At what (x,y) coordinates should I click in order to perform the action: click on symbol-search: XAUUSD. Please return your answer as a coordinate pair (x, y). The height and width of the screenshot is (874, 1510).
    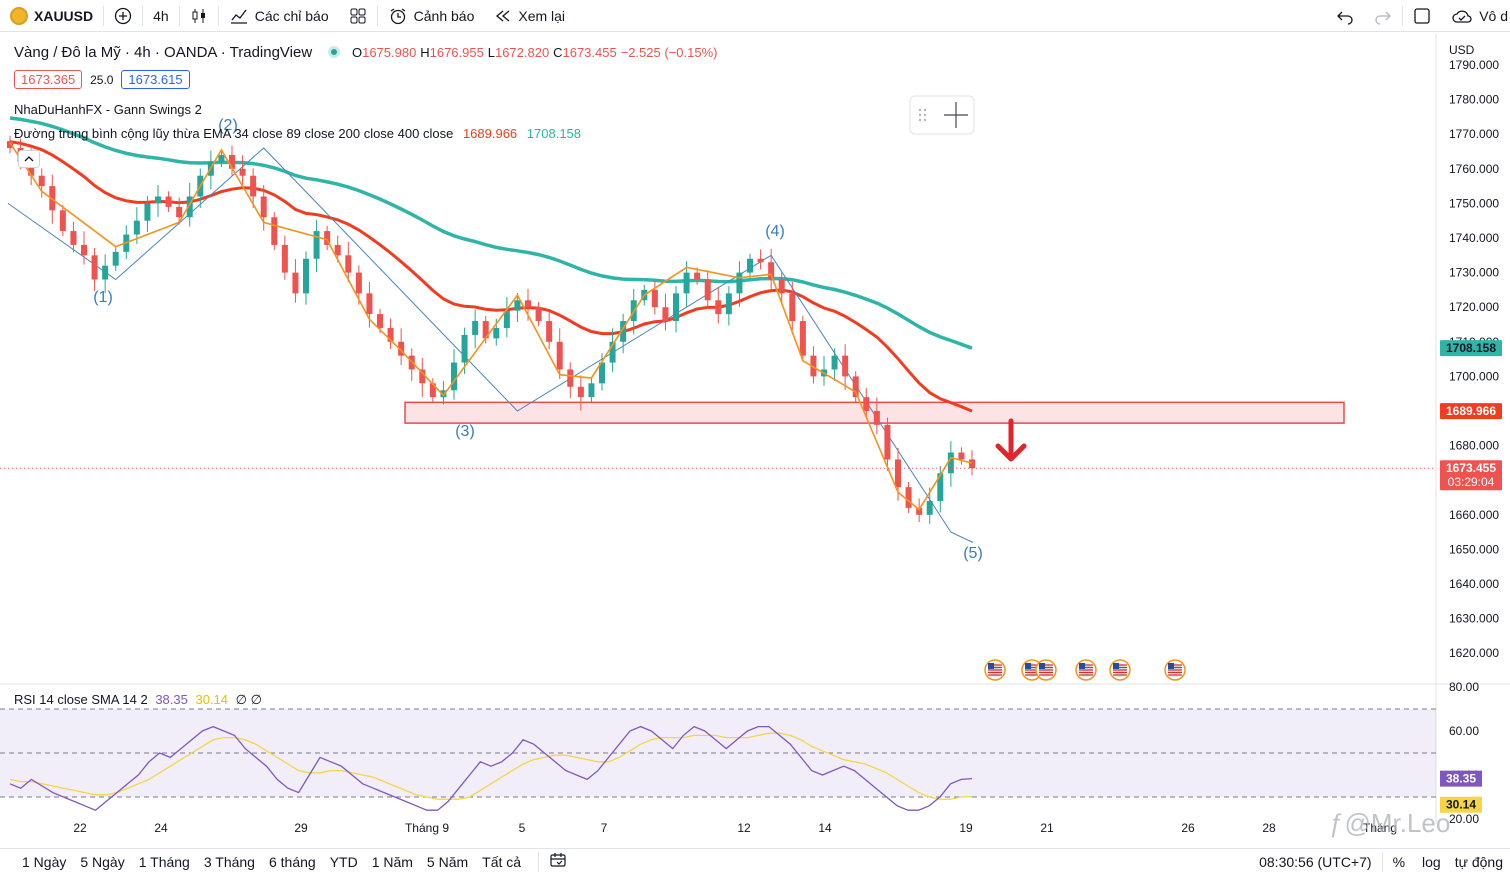
    Looking at the image, I should click on (51, 16).